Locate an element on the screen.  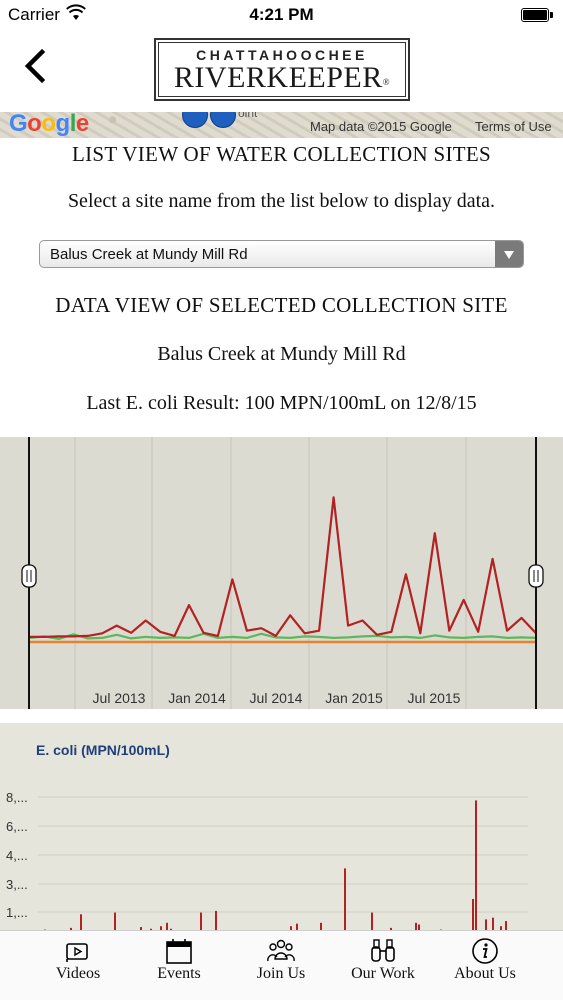
tab-label: Events is located at coordinates (179, 973).